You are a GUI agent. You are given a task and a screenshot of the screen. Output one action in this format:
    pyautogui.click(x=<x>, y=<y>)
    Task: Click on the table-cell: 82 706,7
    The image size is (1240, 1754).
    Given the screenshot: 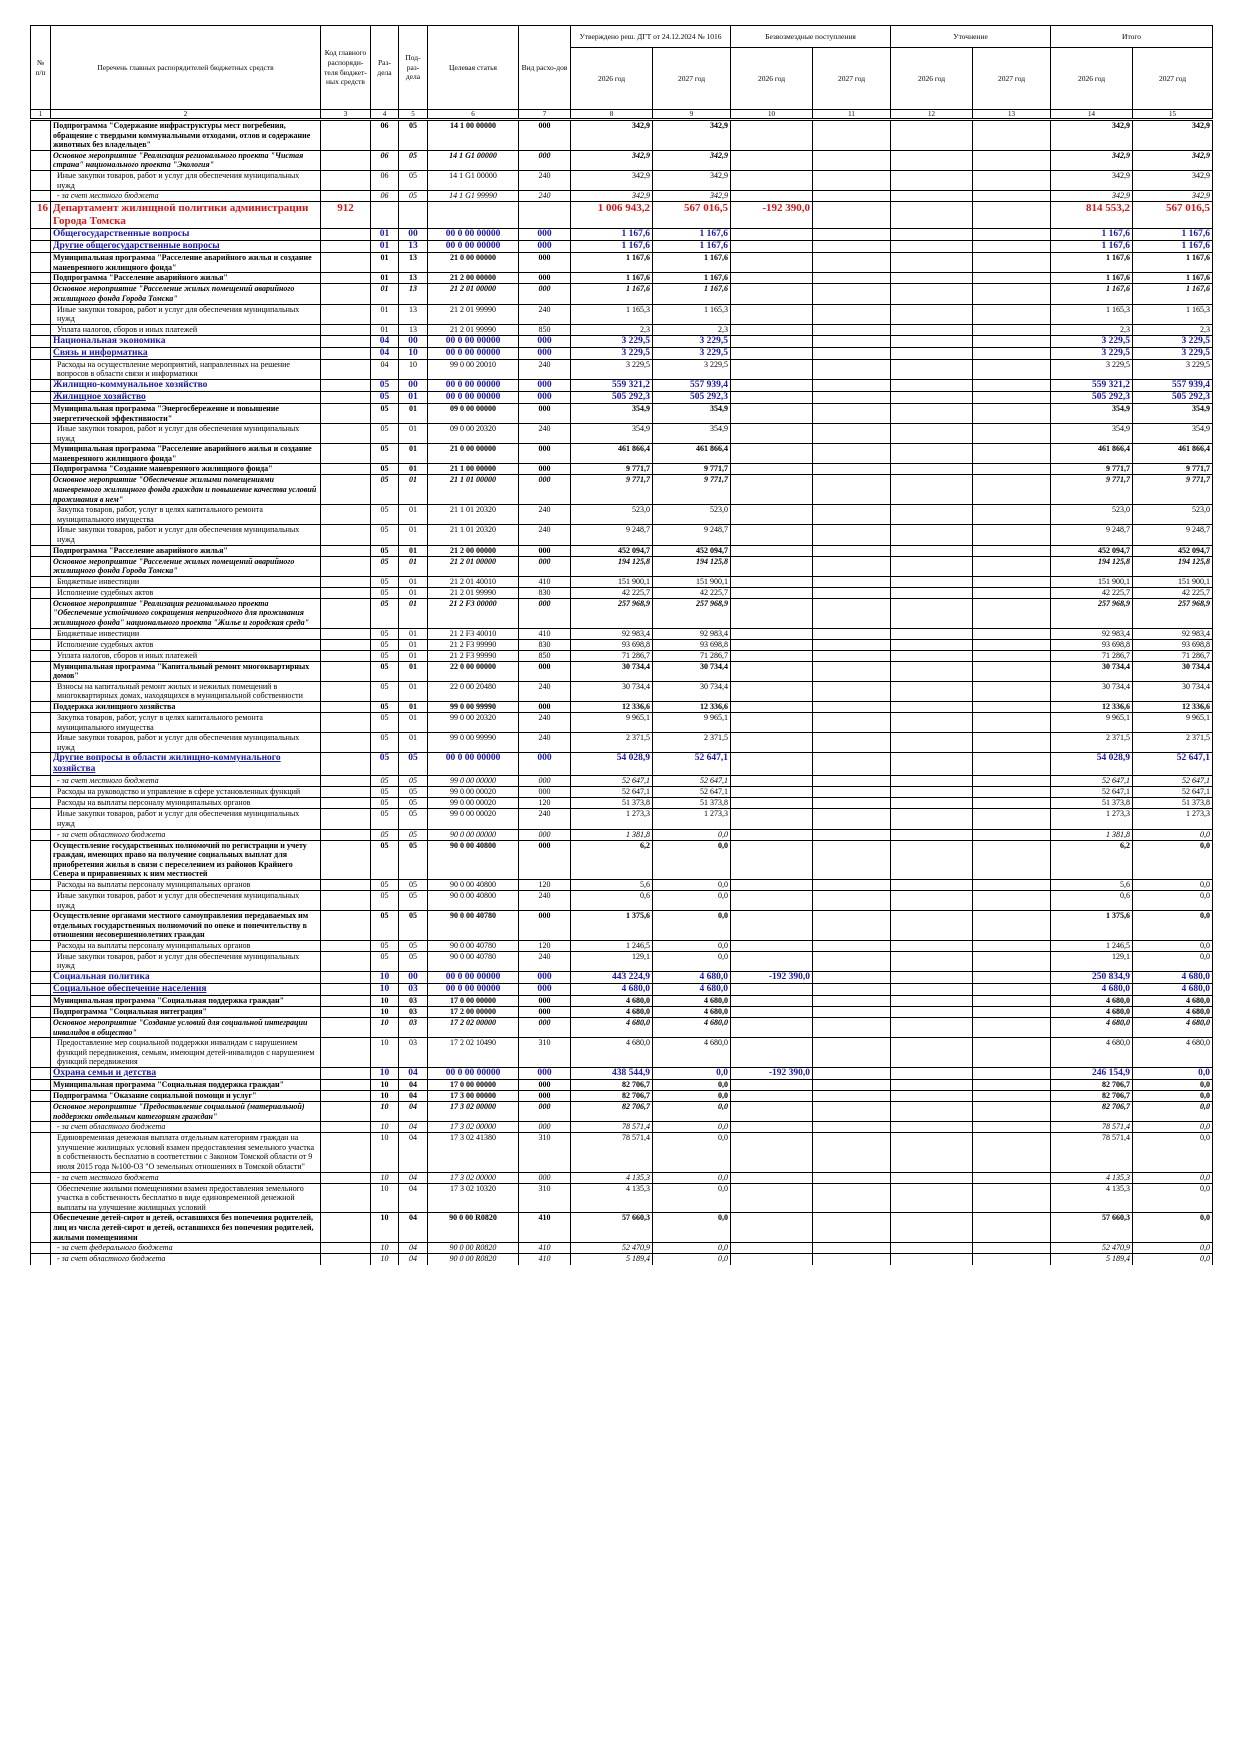 What is the action you would take?
    pyautogui.click(x=611, y=1111)
    